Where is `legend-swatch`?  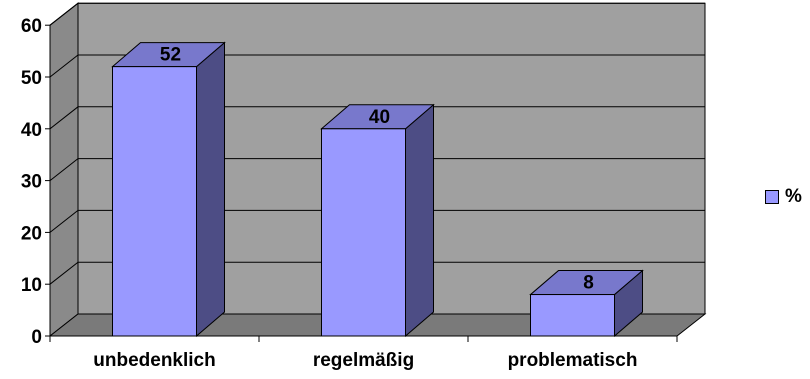 legend-swatch is located at coordinates (772, 196).